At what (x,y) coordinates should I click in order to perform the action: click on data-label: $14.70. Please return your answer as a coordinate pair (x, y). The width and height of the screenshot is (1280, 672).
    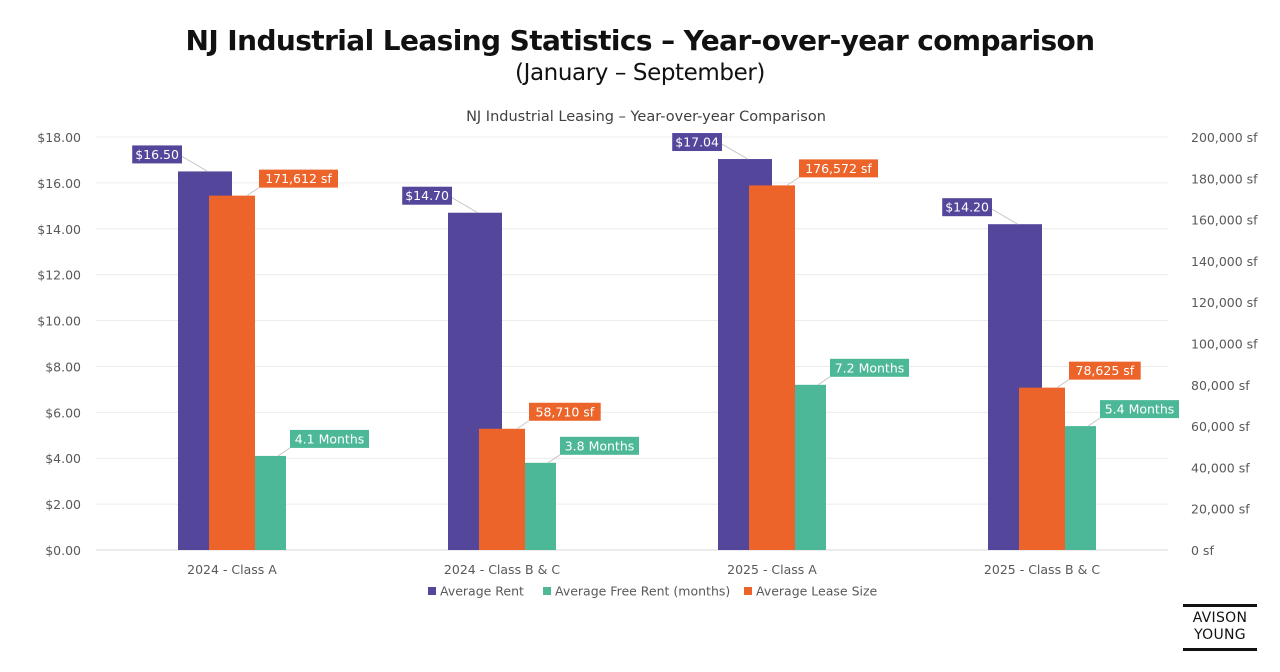
    Looking at the image, I should click on (427, 195).